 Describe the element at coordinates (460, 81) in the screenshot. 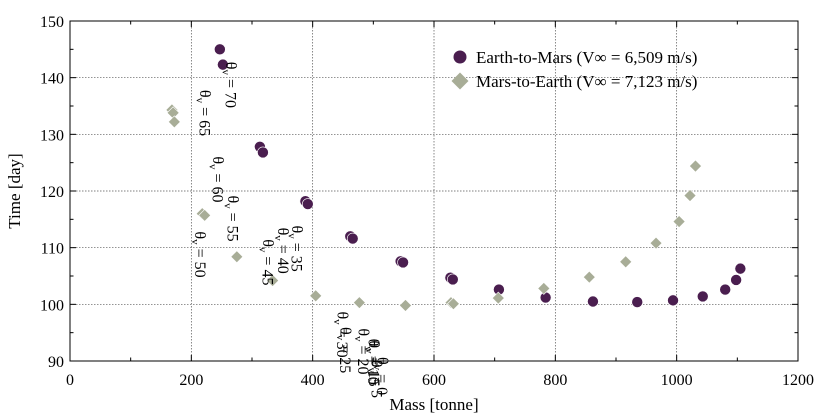

I see `legend-marker-mars-to-earth` at that location.